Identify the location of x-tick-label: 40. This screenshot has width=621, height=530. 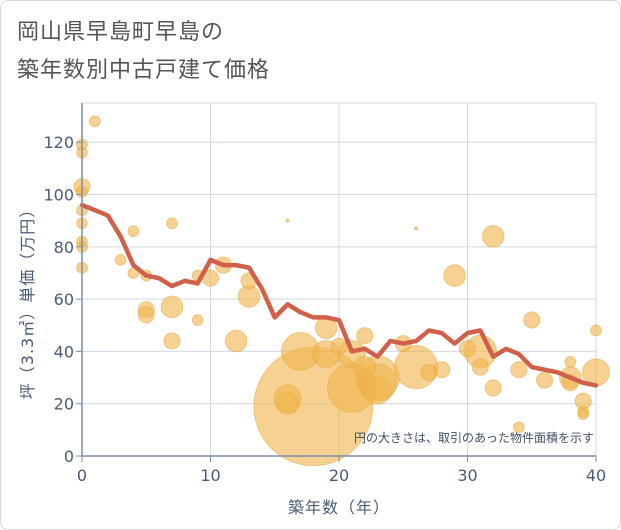
(596, 475).